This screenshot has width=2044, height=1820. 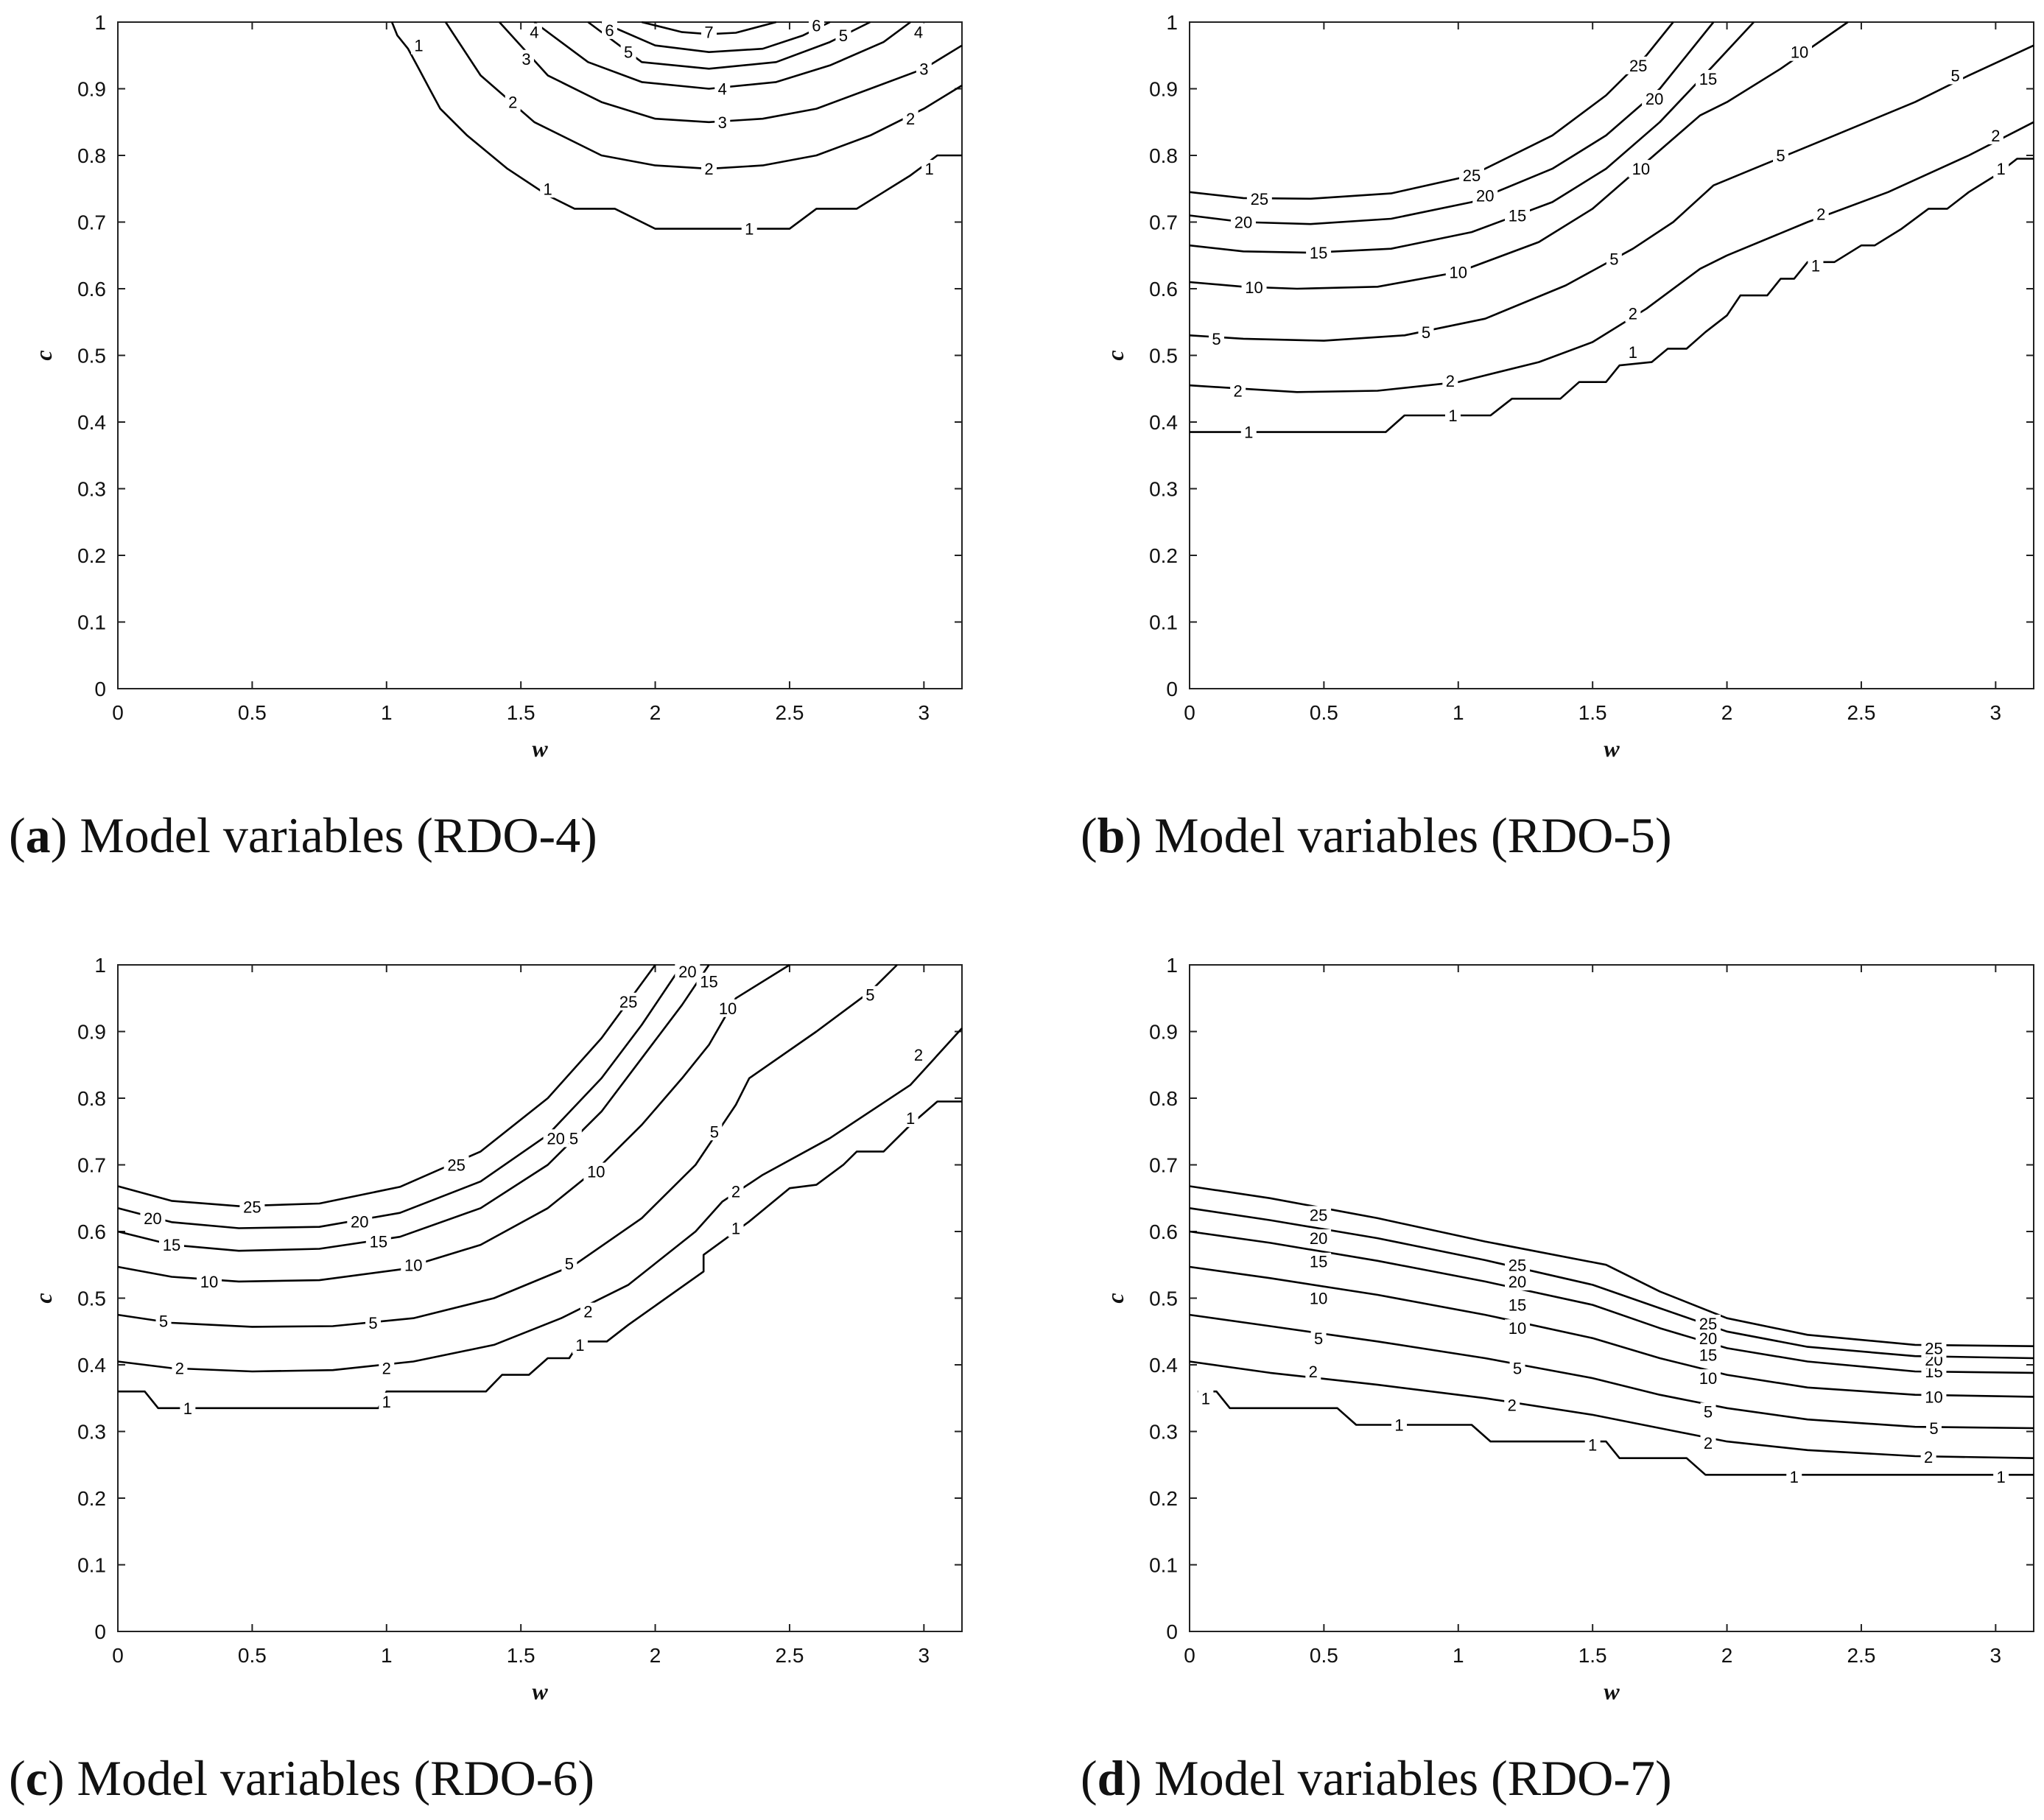 What do you see at coordinates (1163, 1298) in the screenshot?
I see `y-tick-label: 0.5` at bounding box center [1163, 1298].